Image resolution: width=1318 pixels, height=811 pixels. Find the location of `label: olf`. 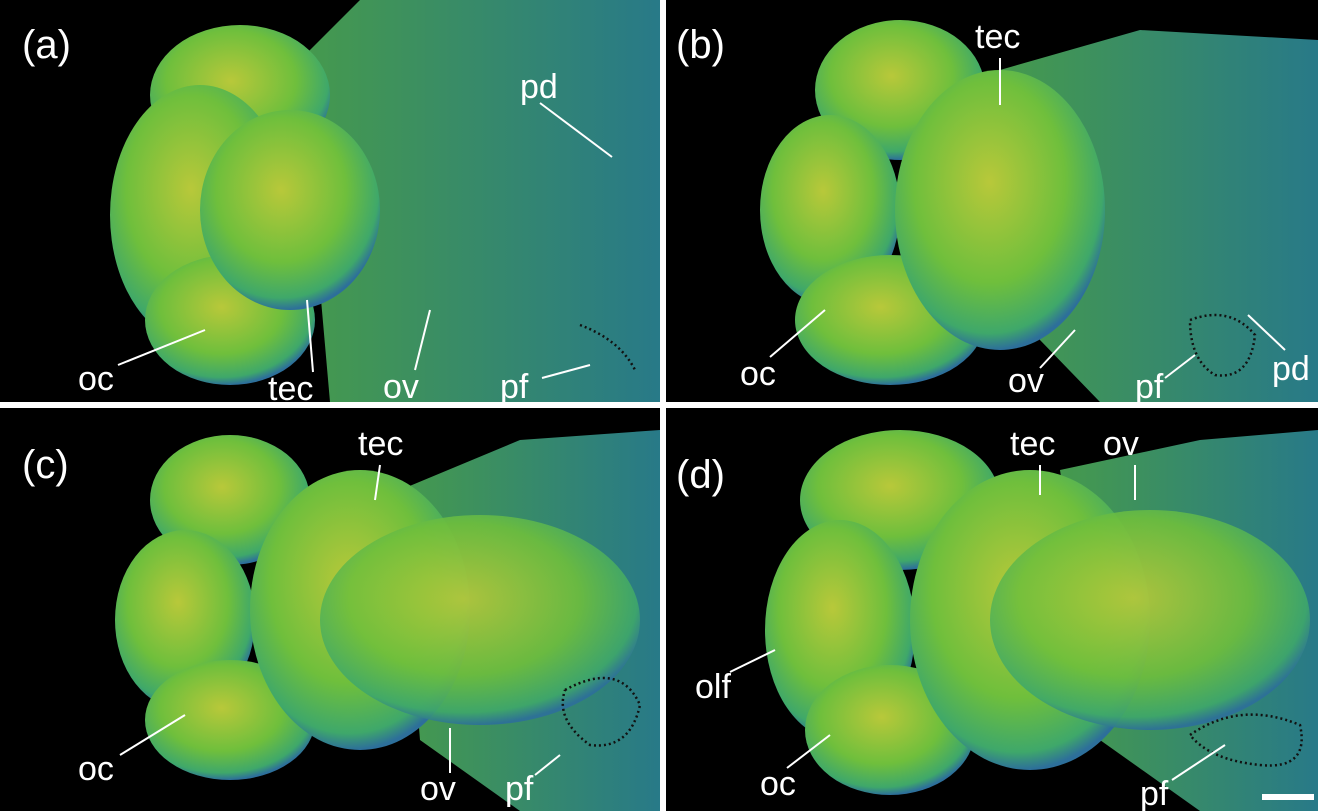

label: olf is located at coordinates (713, 687).